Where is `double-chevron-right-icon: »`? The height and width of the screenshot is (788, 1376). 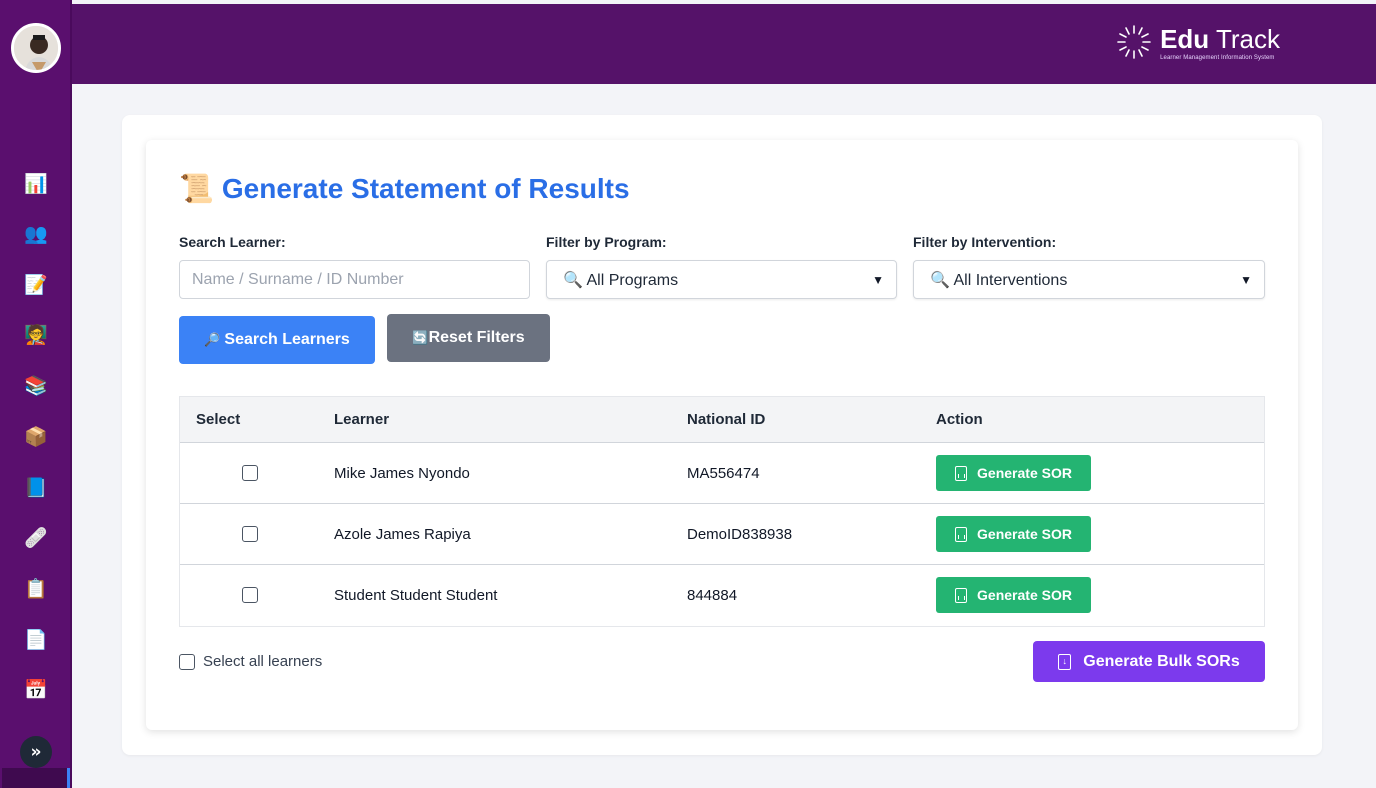 double-chevron-right-icon: » is located at coordinates (36, 752).